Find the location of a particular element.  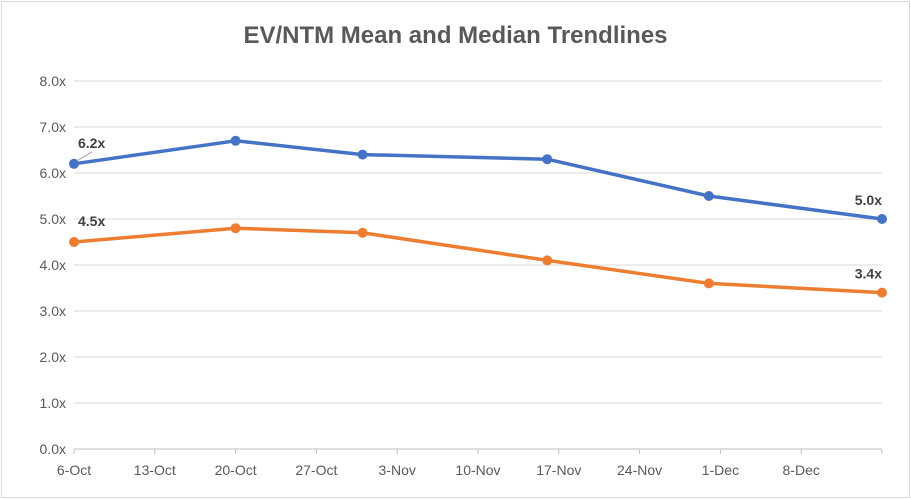

x-tick-label: 13-Oct is located at coordinates (155, 470).